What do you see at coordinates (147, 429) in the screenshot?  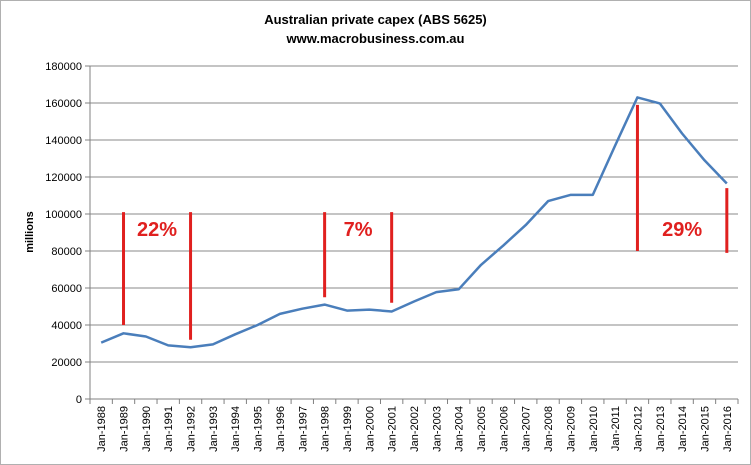 I see `x-tick-label: Jan-1990` at bounding box center [147, 429].